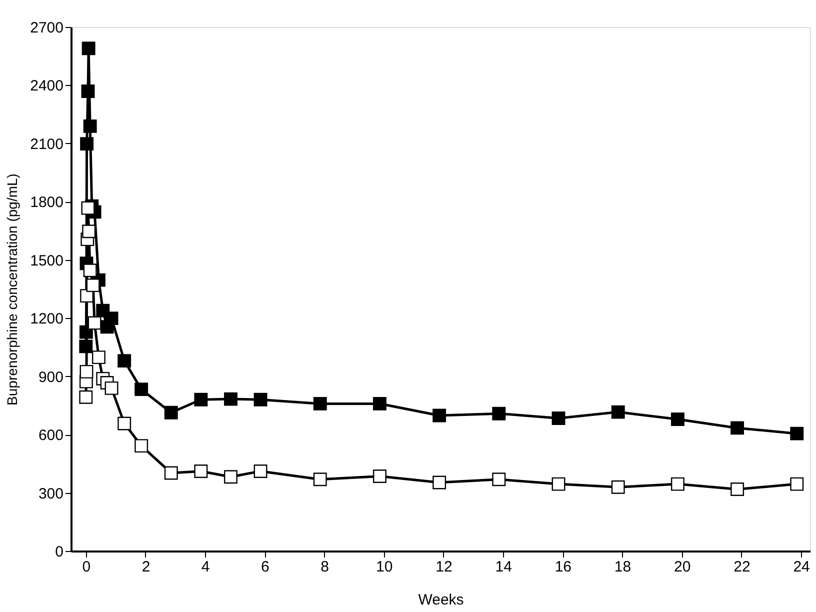 The image size is (816, 612). What do you see at coordinates (503, 567) in the screenshot?
I see `x-tick-label: 14` at bounding box center [503, 567].